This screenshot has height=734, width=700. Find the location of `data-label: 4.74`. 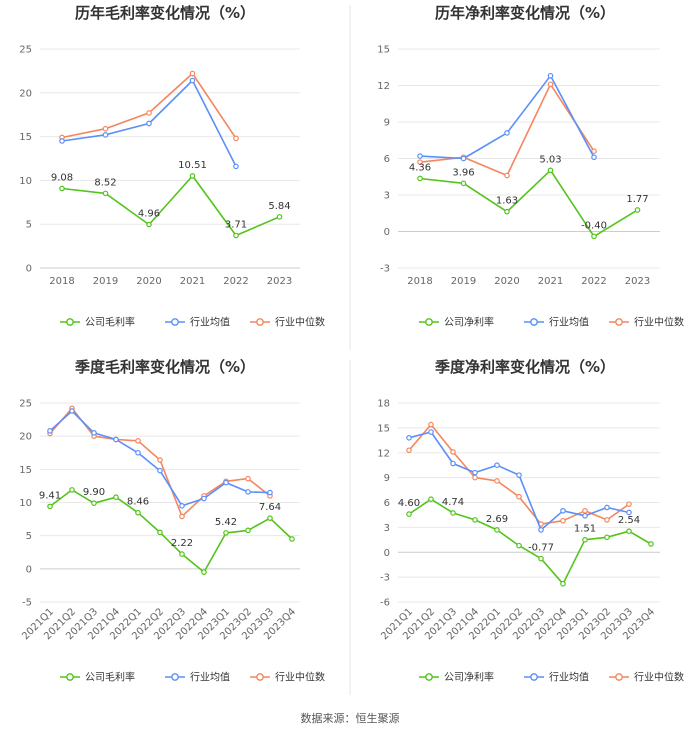

data-label: 4.74 is located at coordinates (453, 502).